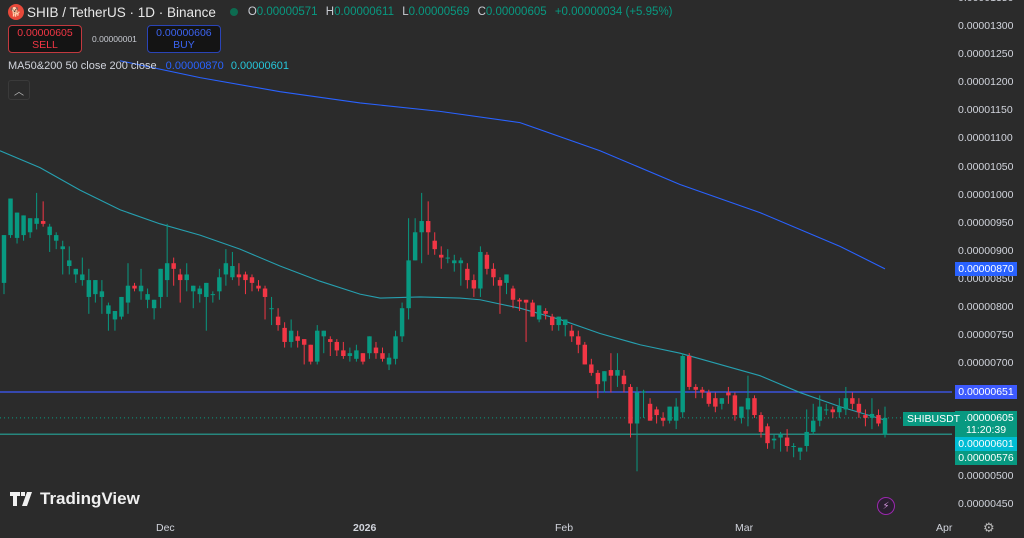 This screenshot has width=1024, height=538. Describe the element at coordinates (986, 54) in the screenshot. I see `price-tick: 0.00001250` at that location.